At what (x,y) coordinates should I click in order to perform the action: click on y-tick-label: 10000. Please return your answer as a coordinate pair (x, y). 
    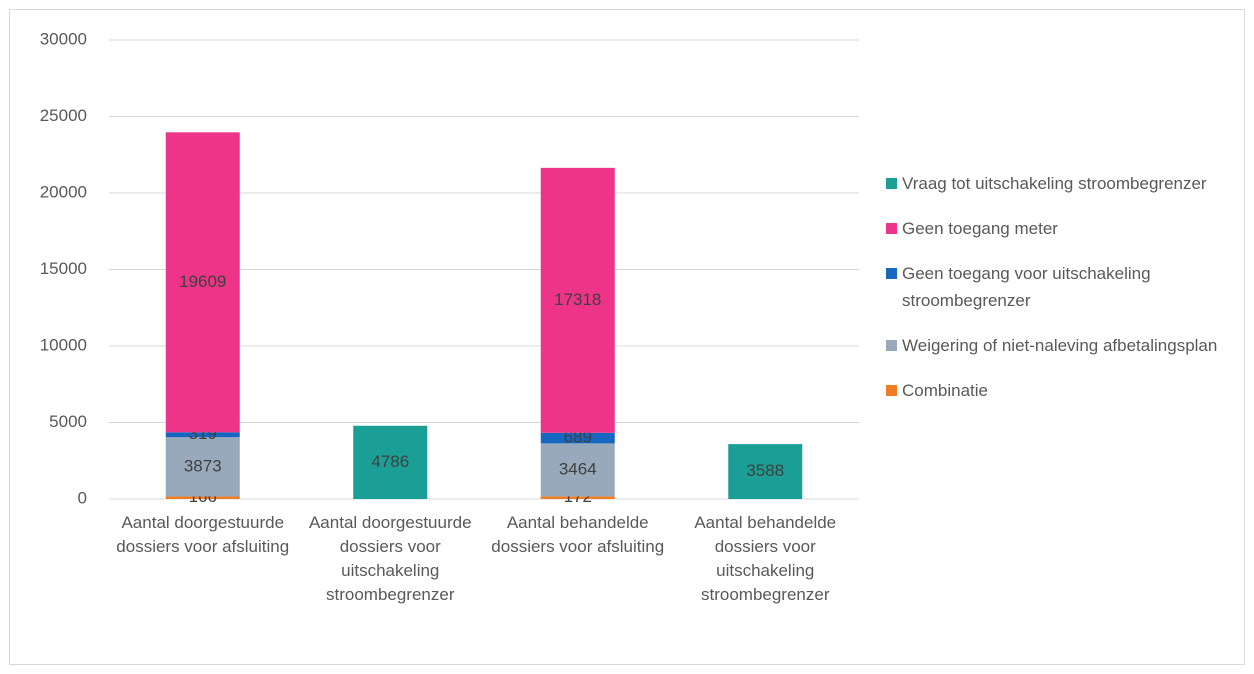
    Looking at the image, I should click on (63, 344).